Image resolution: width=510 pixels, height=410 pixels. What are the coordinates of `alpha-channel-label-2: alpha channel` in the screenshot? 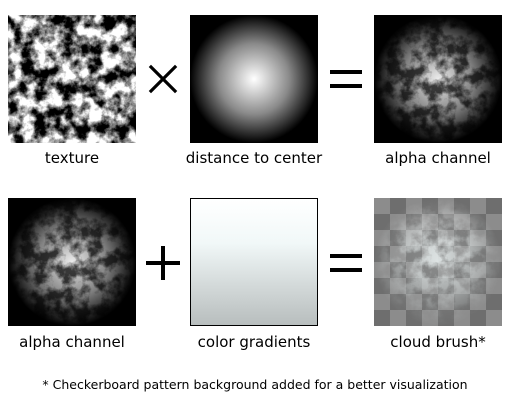 It's located at (72, 342).